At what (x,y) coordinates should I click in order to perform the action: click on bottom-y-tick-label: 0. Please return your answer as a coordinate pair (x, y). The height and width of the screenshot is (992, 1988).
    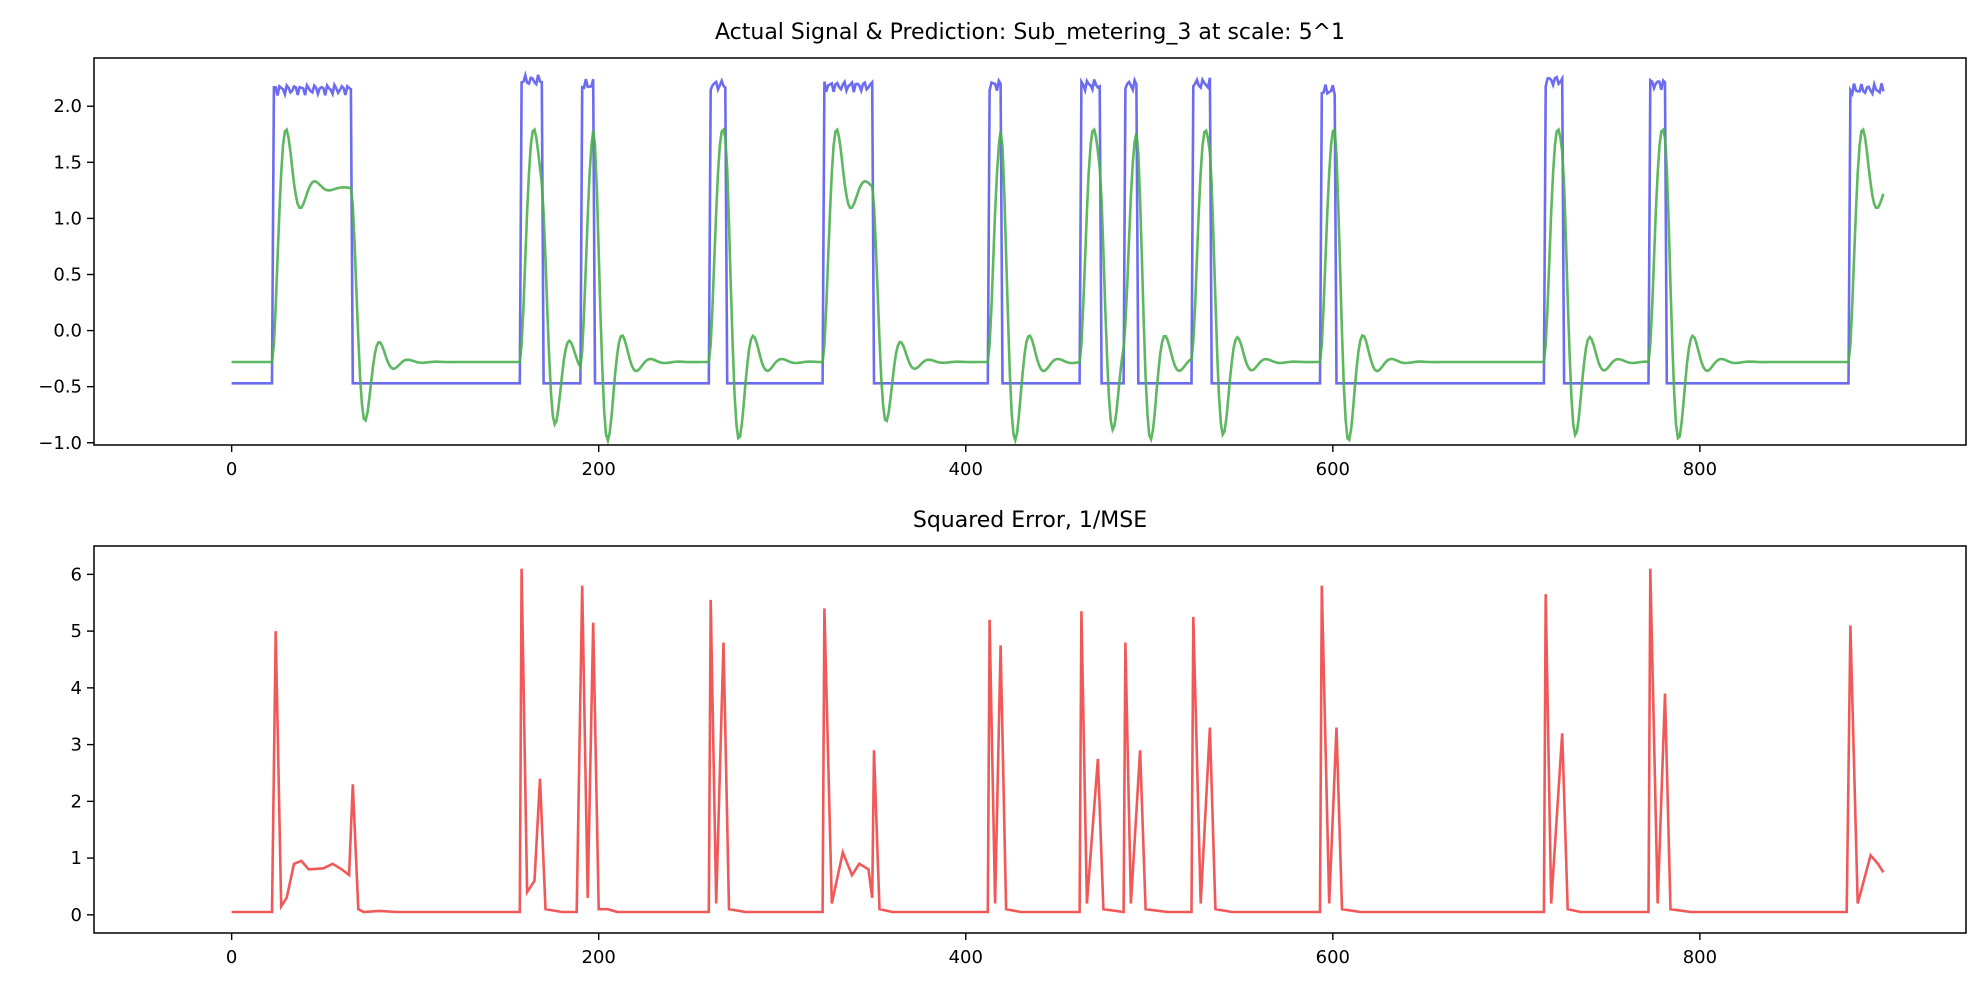
    Looking at the image, I should click on (76, 915).